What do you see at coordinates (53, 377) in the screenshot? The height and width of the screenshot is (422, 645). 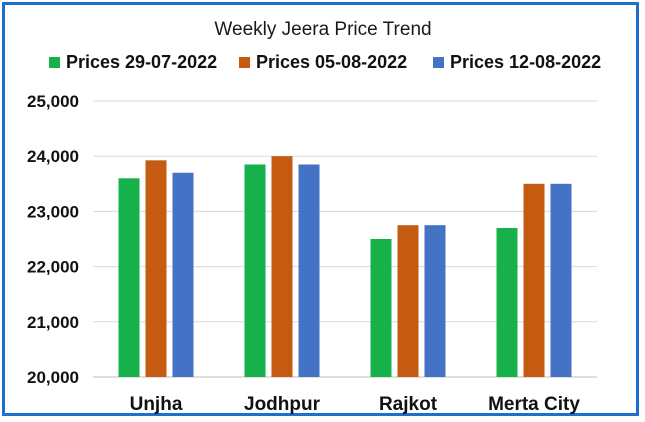 I see `y-tick-label: 20,000` at bounding box center [53, 377].